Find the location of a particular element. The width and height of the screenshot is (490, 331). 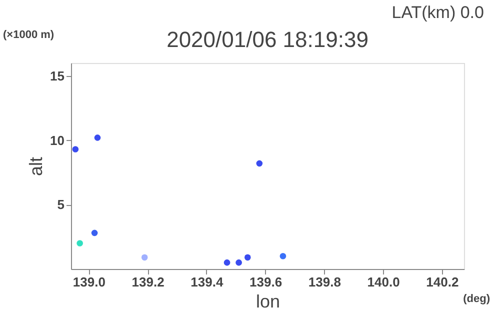

x-tick-label: 139.2 is located at coordinates (148, 282).